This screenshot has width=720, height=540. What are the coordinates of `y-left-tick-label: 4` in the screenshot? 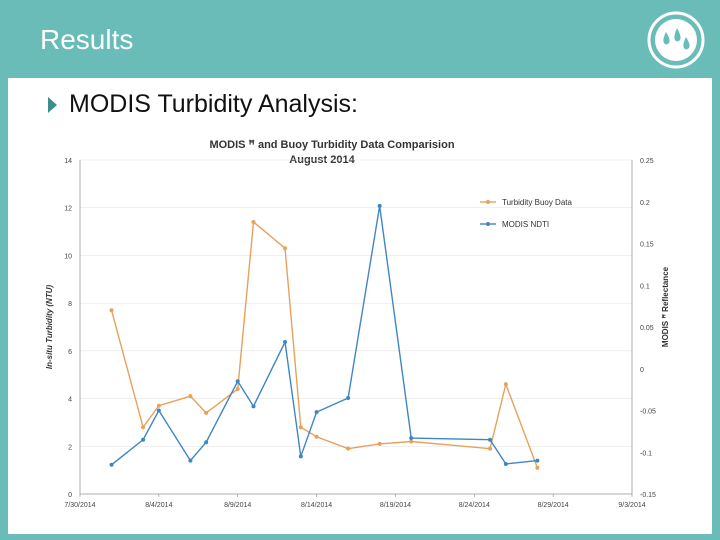 It's located at (70, 400).